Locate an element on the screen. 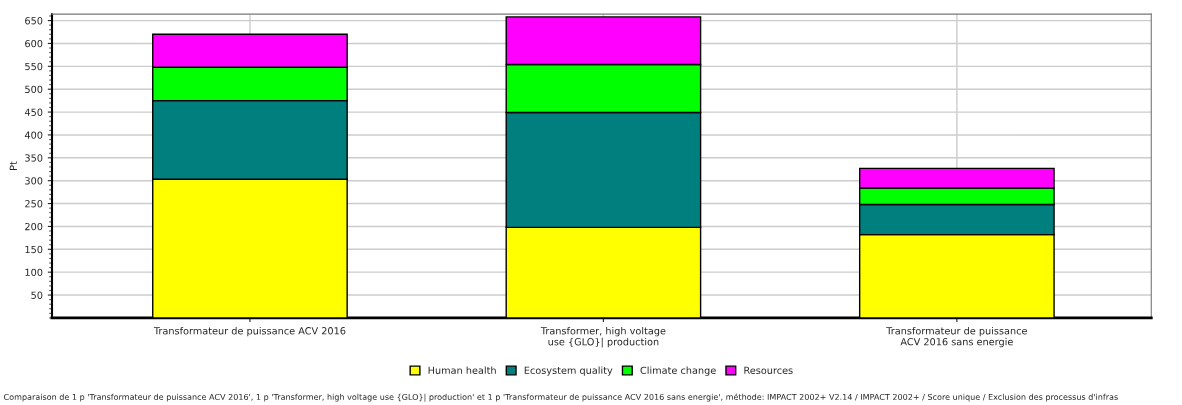 Image resolution: width=1182 pixels, height=405 pixels. legend-label: Resources is located at coordinates (768, 370).